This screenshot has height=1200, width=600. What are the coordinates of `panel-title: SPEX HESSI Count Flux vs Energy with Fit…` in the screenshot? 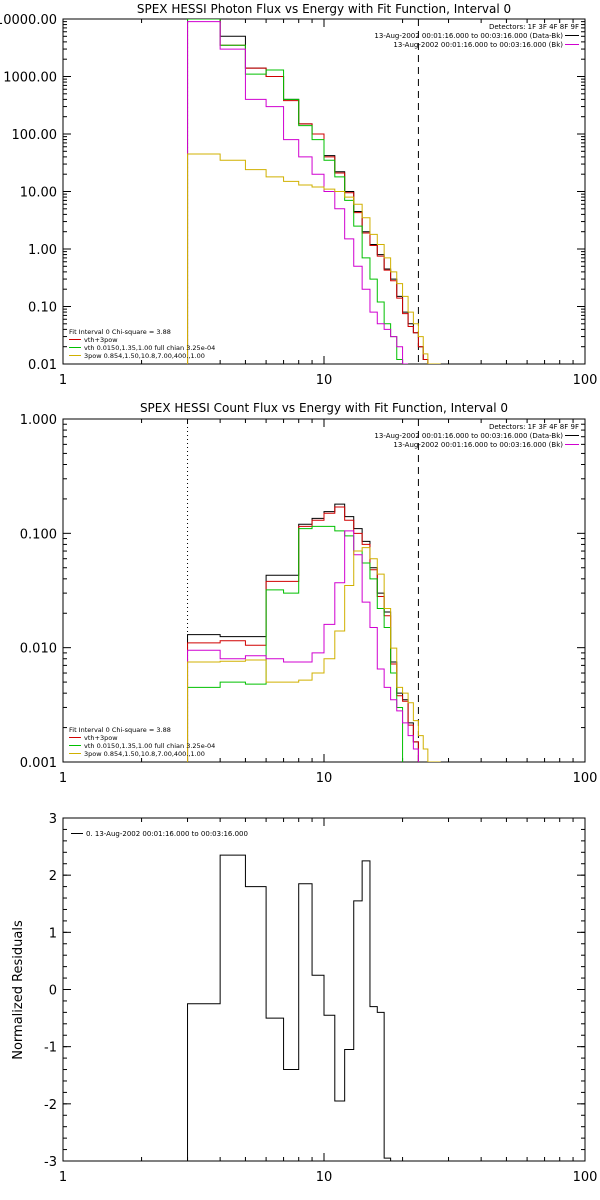 It's located at (324, 408).